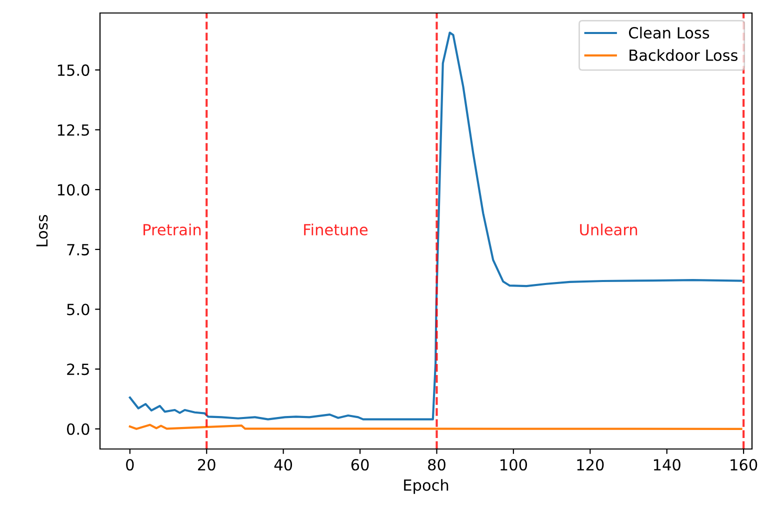 Image resolution: width=761 pixels, height=513 pixels. Describe the element at coordinates (684, 55) in the screenshot. I see `legend-label: Backdoor Loss` at that location.